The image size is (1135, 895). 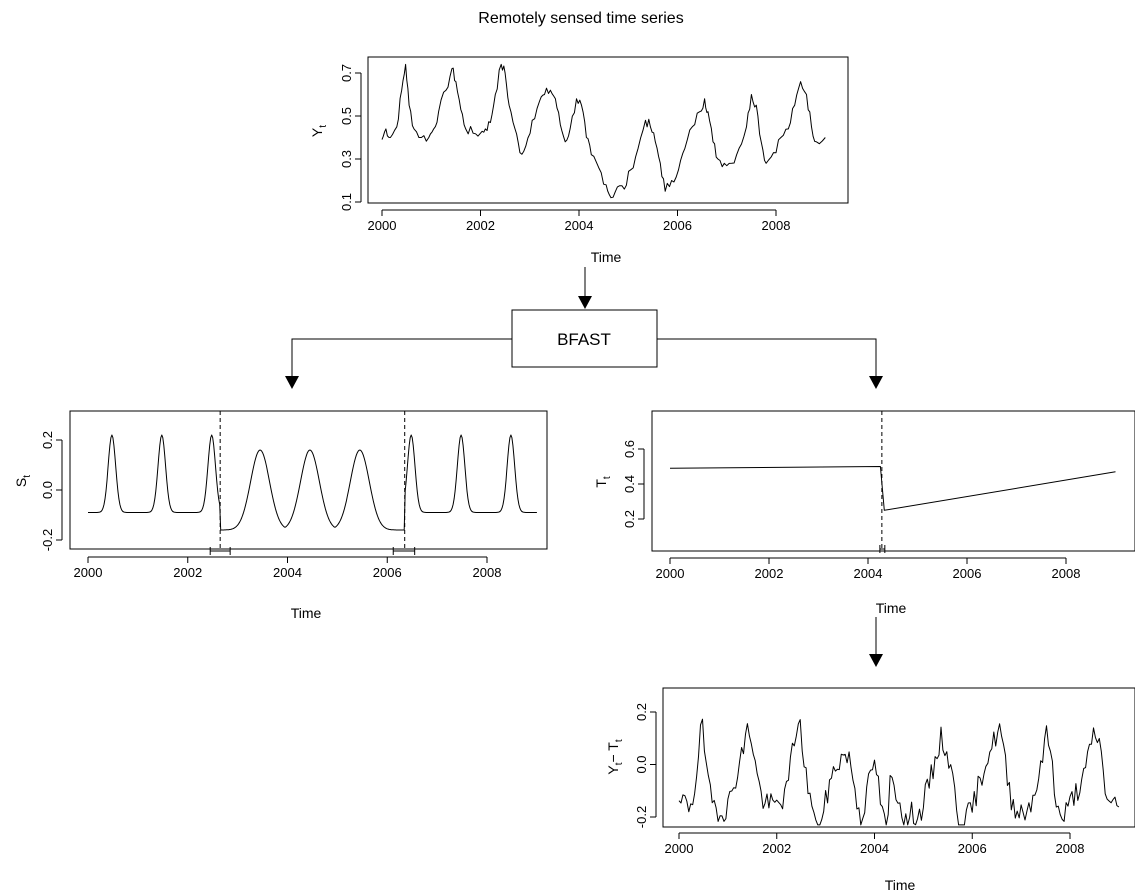 What do you see at coordinates (891, 608) in the screenshot?
I see `panel-tt-xlabel: Time` at bounding box center [891, 608].